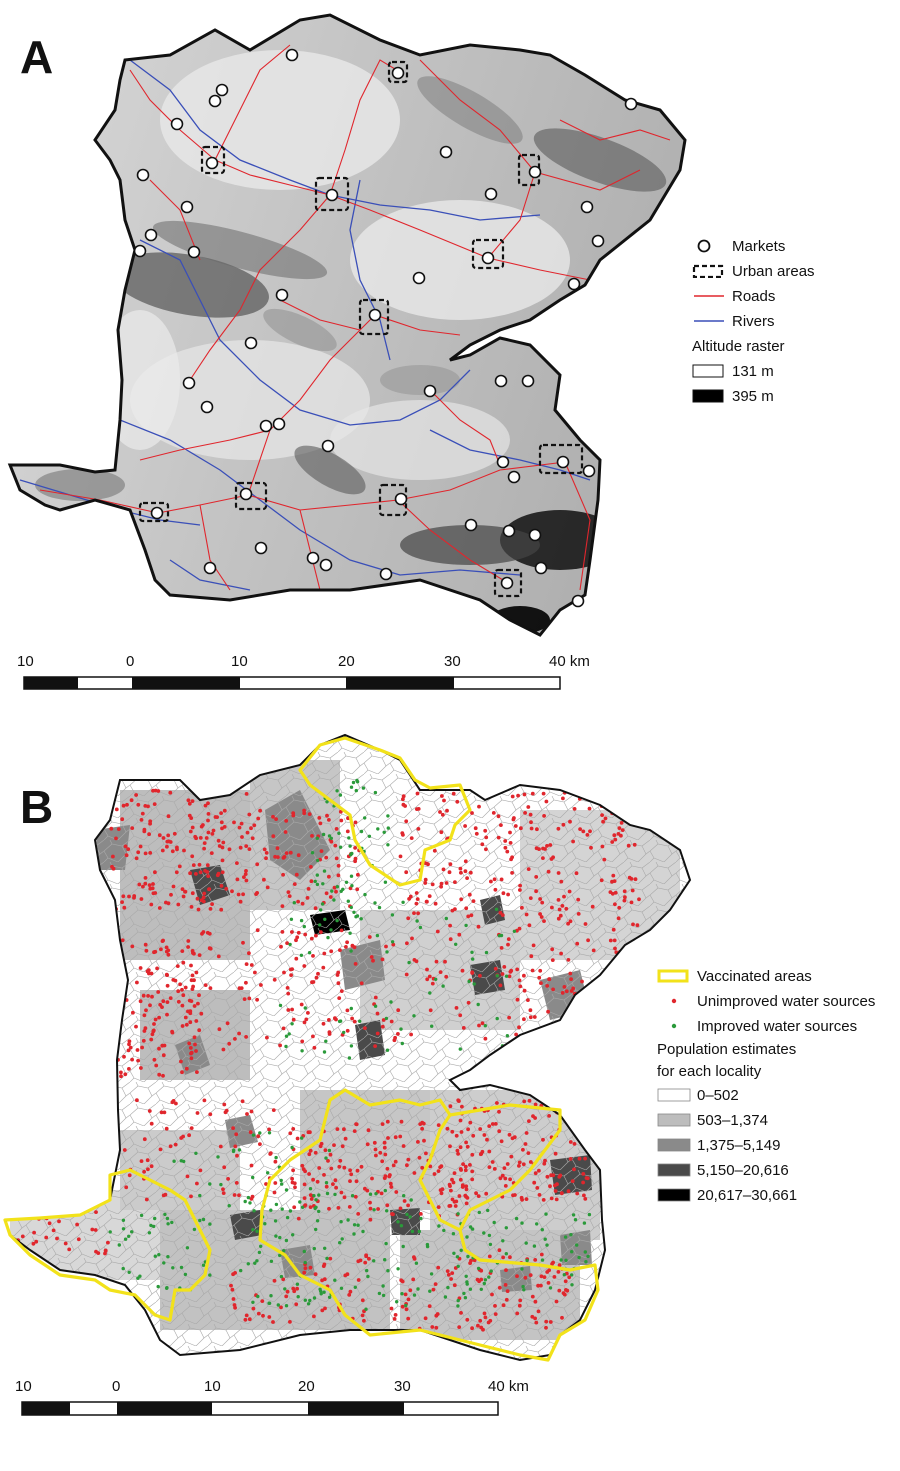 Image resolution: width=900 pixels, height=1471 pixels. I want to click on scale-label: 0, so click(116, 1386).